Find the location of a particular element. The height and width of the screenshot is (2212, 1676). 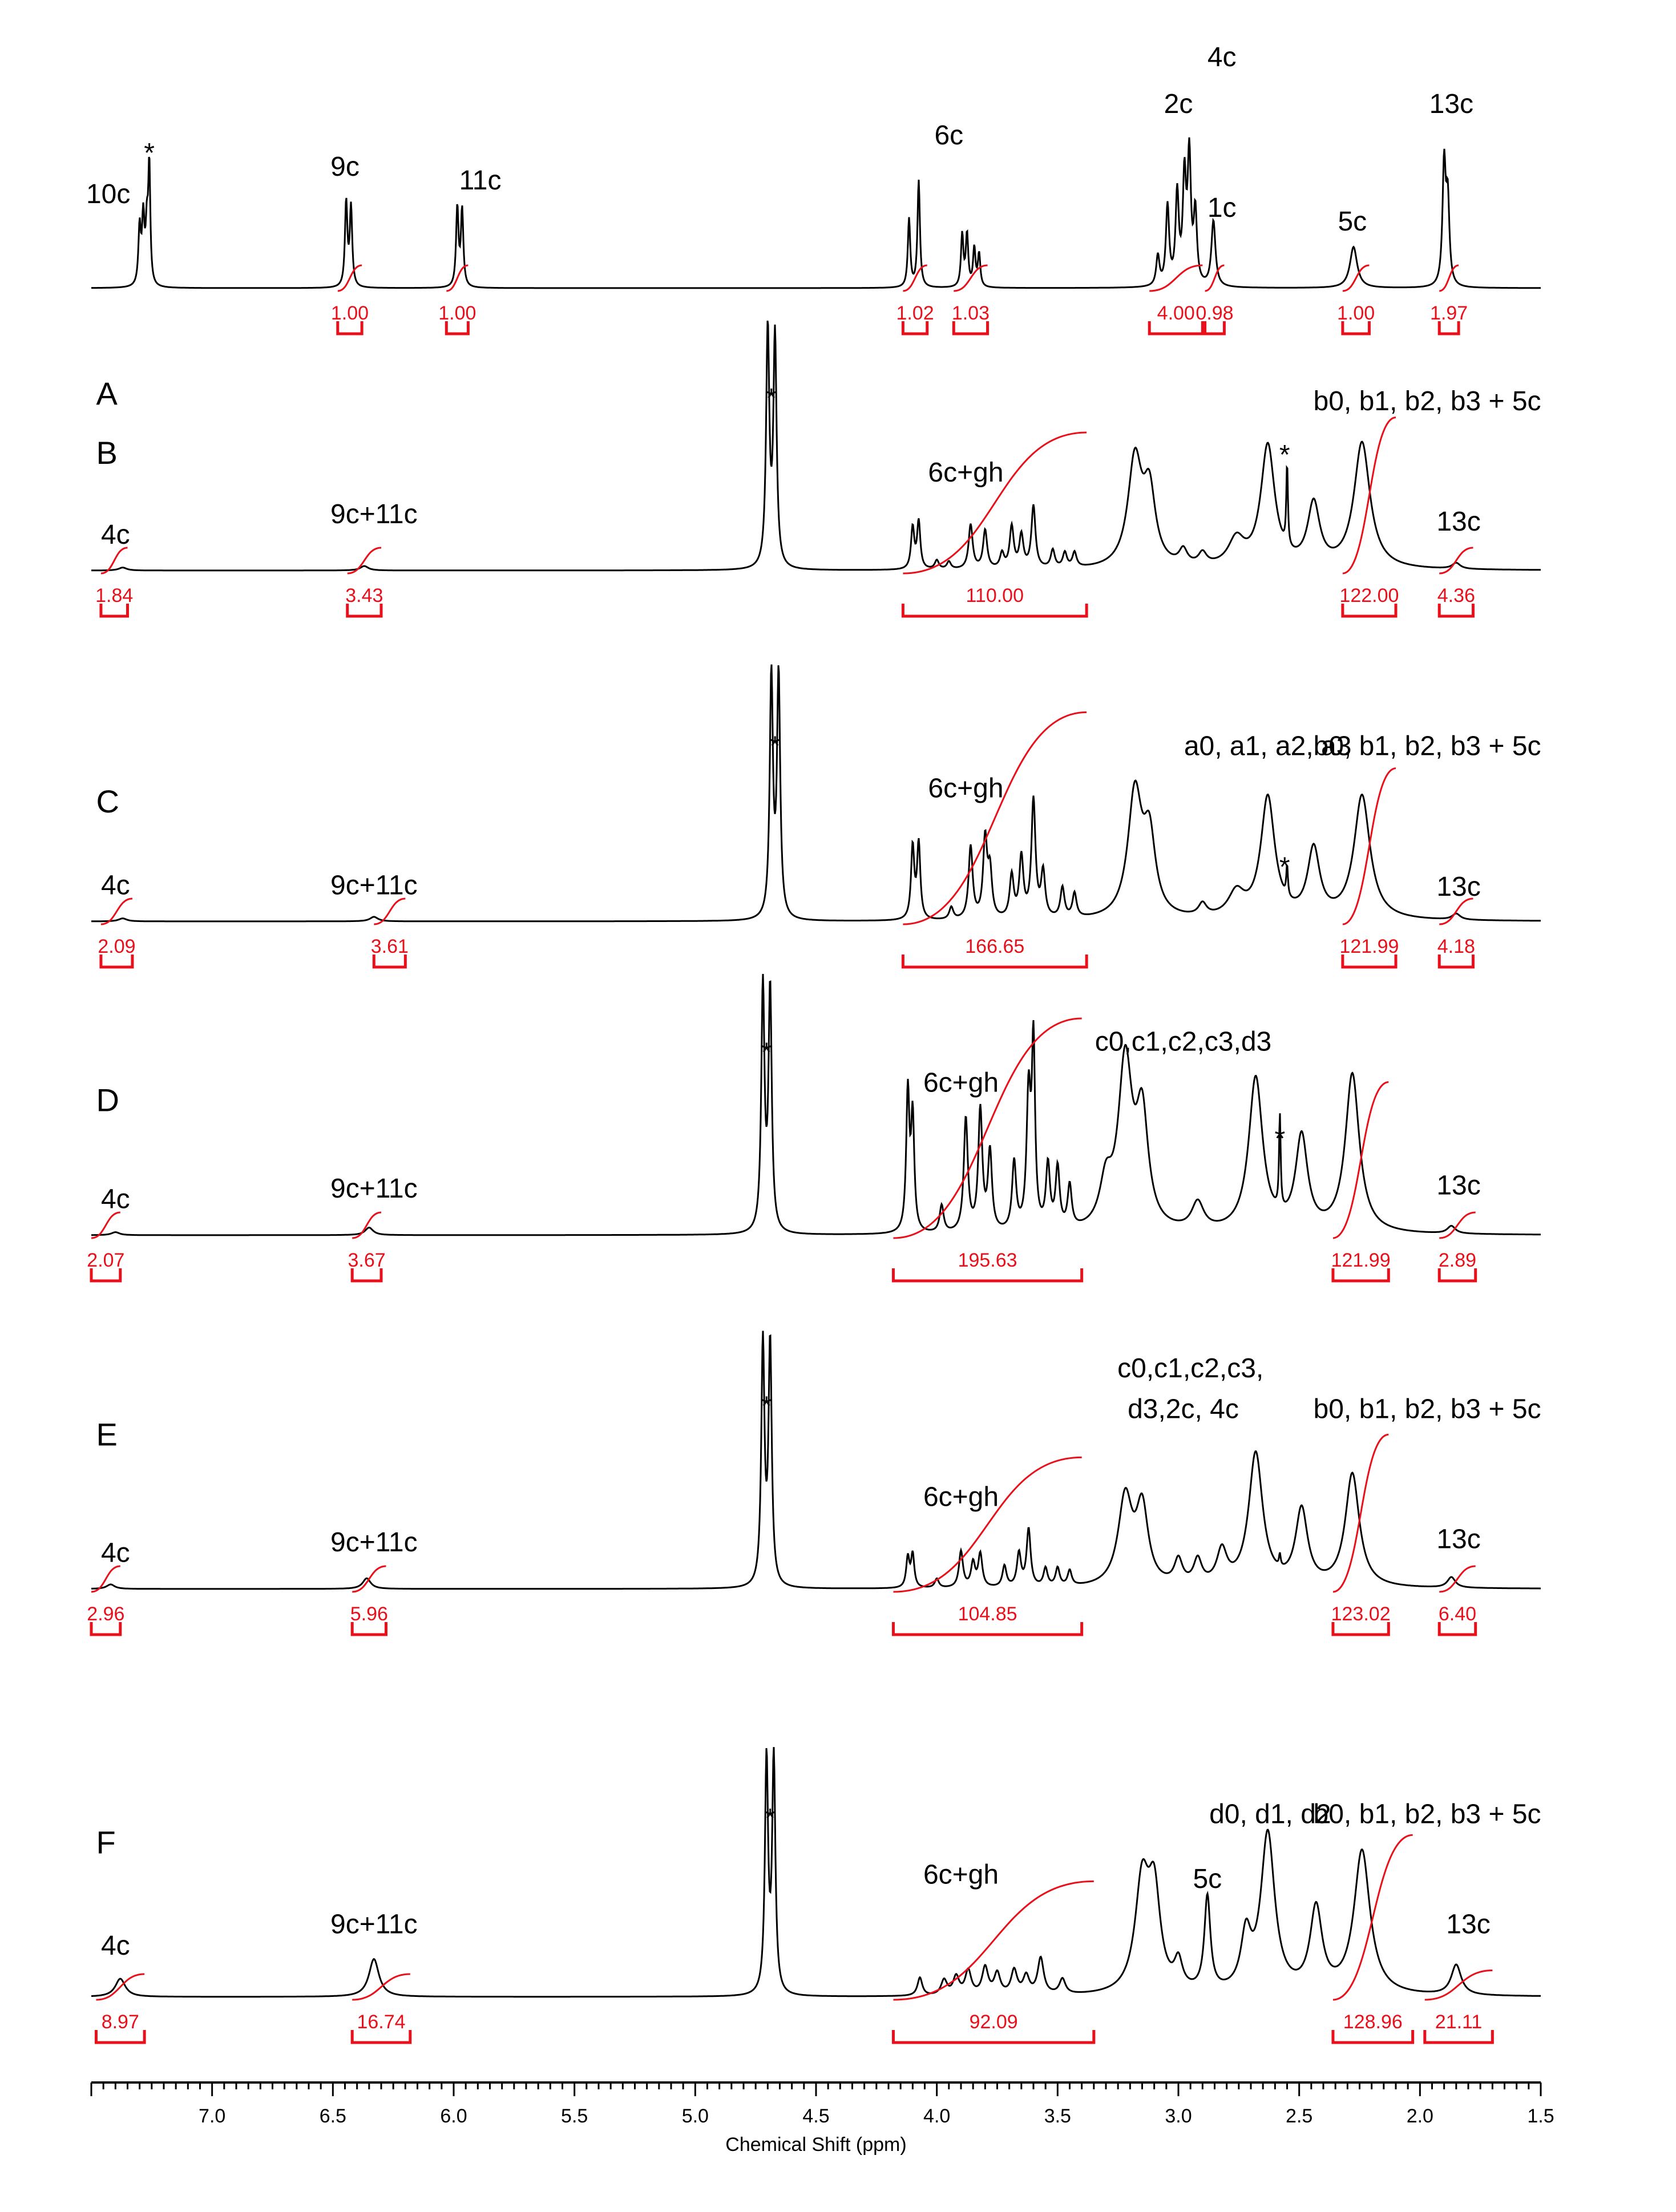

integral-value: 2.07 is located at coordinates (105, 1260).